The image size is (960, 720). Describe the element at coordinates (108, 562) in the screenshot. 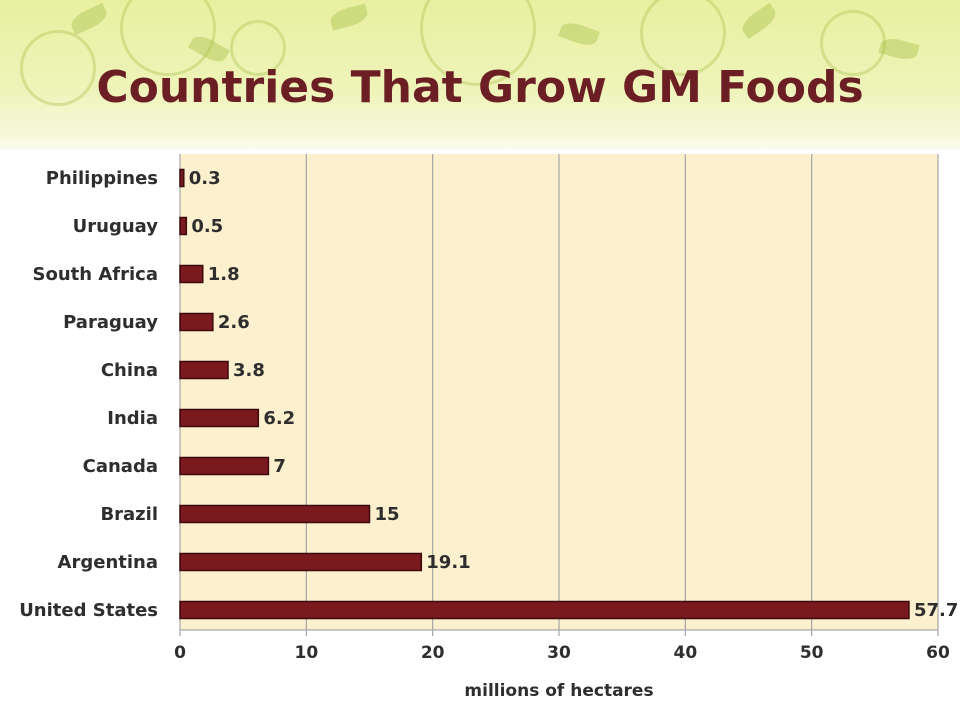

I see `category-label: Argentina` at that location.